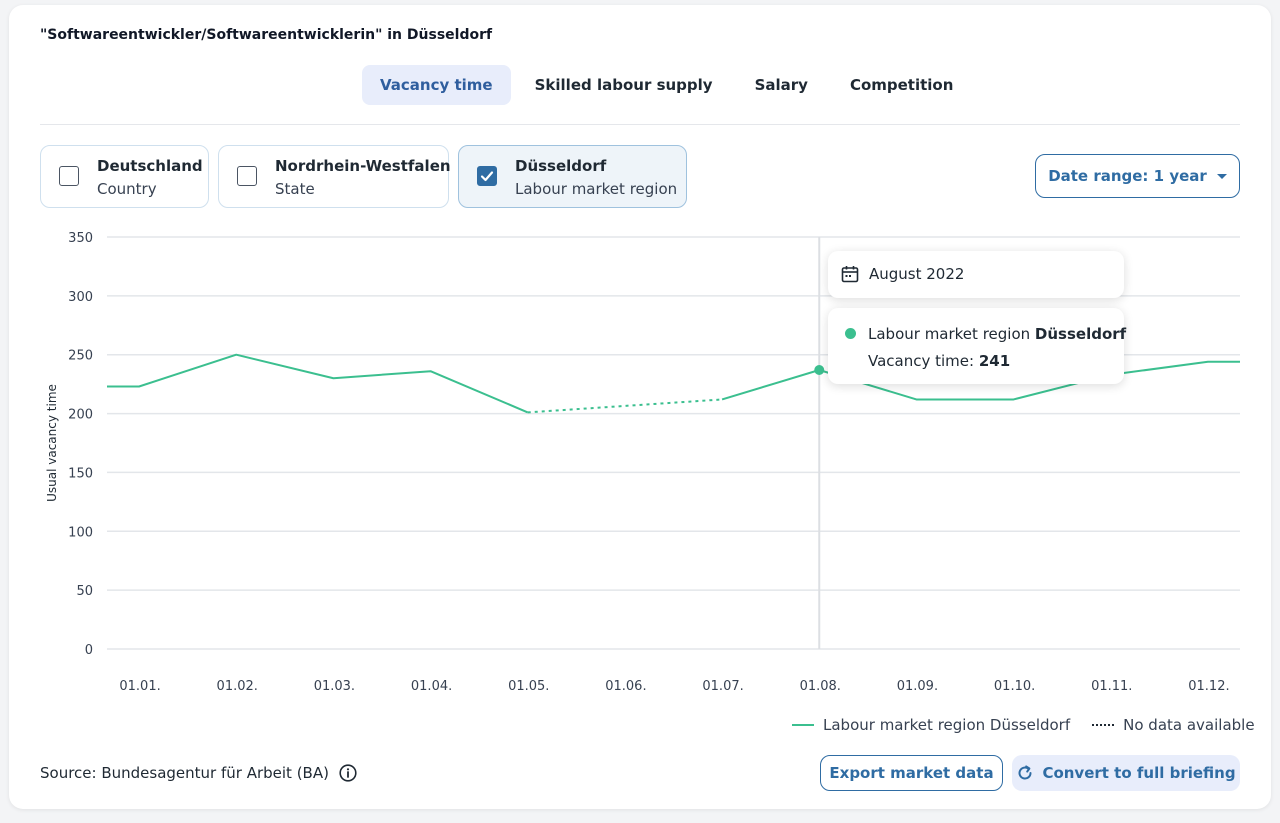 The image size is (1280, 823). What do you see at coordinates (1080, 334) in the screenshot?
I see `tooltip-series-region: Düsseldorf` at bounding box center [1080, 334].